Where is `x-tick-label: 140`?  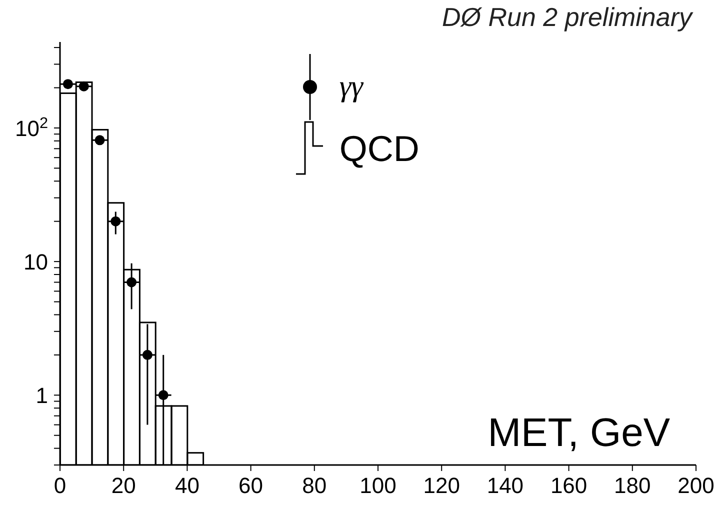 x-tick-label: 140 is located at coordinates (505, 485).